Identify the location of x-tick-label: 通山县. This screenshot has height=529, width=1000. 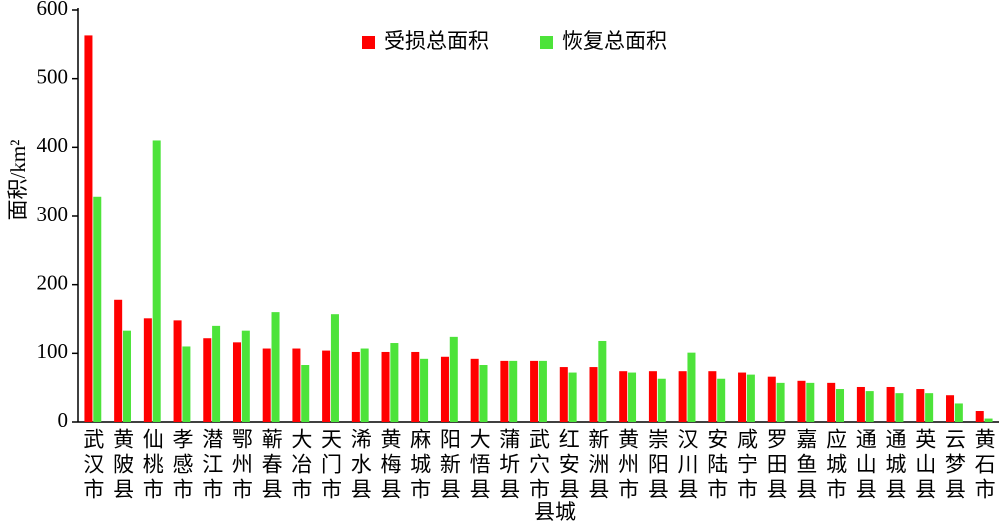
(865, 465).